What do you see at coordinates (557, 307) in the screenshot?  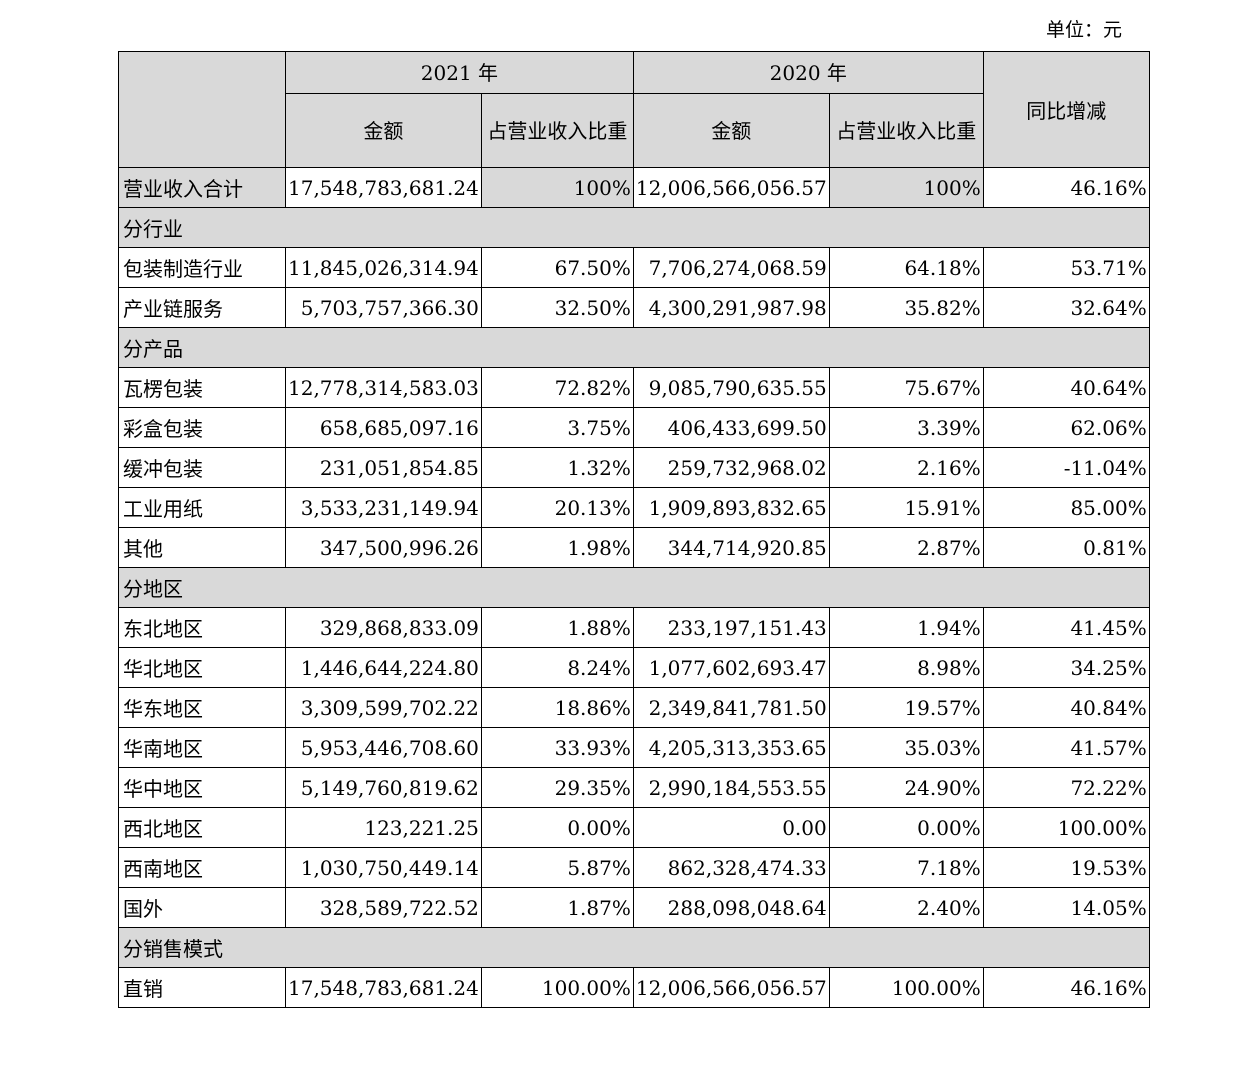 I see `ratio-2021-cell: 32.50%` at bounding box center [557, 307].